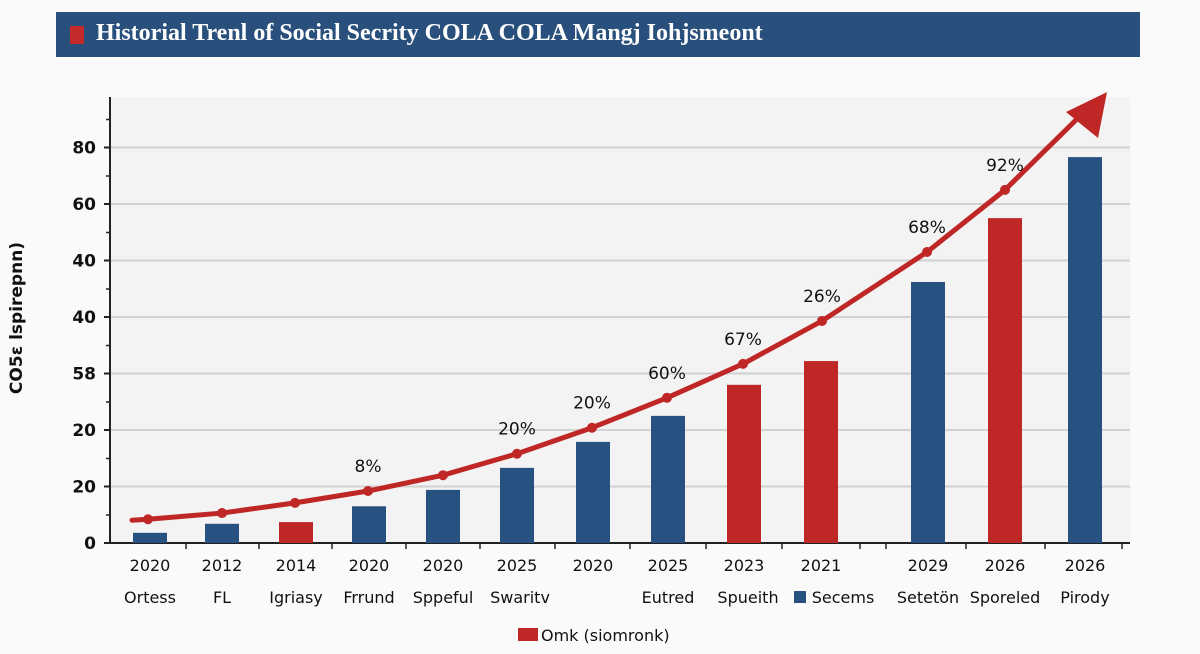 This screenshot has height=654, width=1200. What do you see at coordinates (747, 597) in the screenshot?
I see `x-sublabel: Spueith` at bounding box center [747, 597].